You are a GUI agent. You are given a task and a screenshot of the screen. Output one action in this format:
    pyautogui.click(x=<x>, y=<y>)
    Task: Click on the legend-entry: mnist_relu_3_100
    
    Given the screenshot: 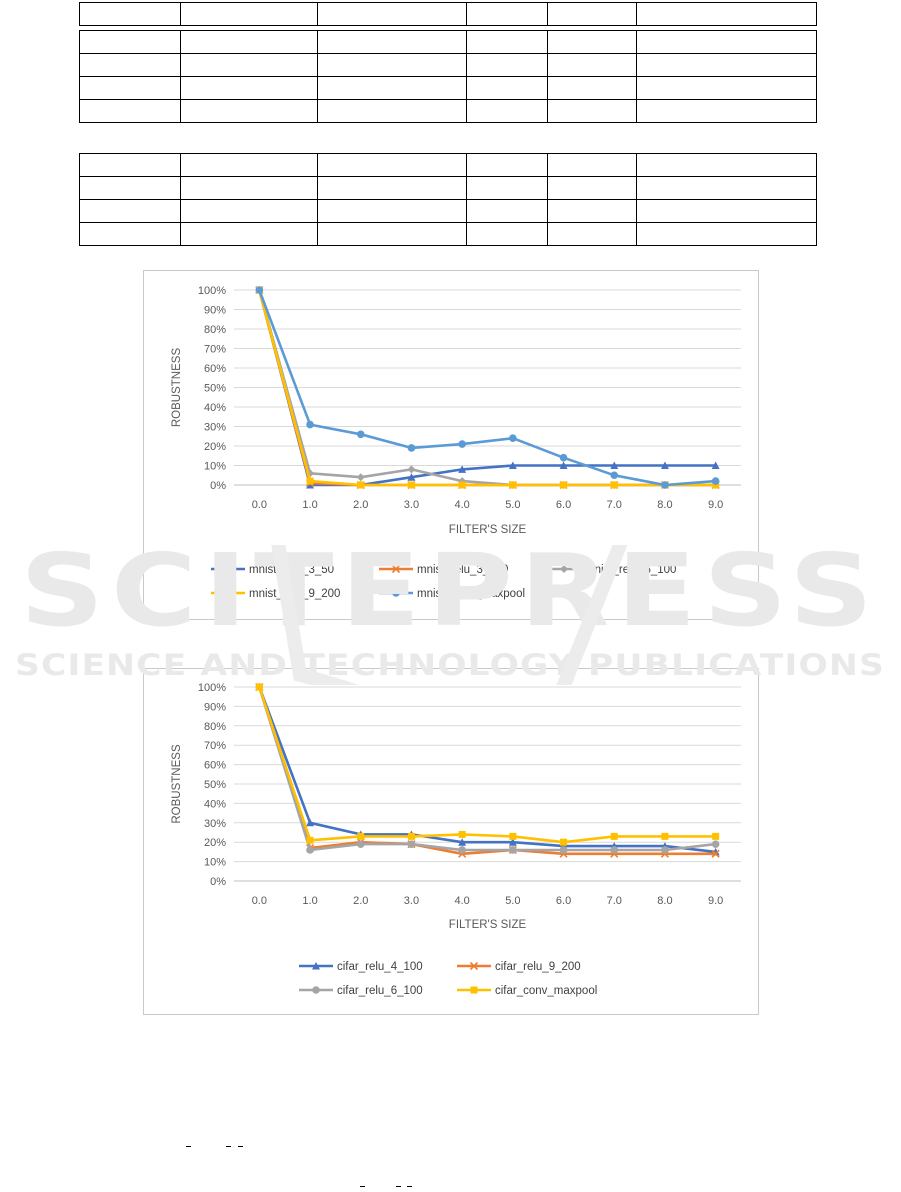 What is the action you would take?
    pyautogui.click(x=443, y=570)
    